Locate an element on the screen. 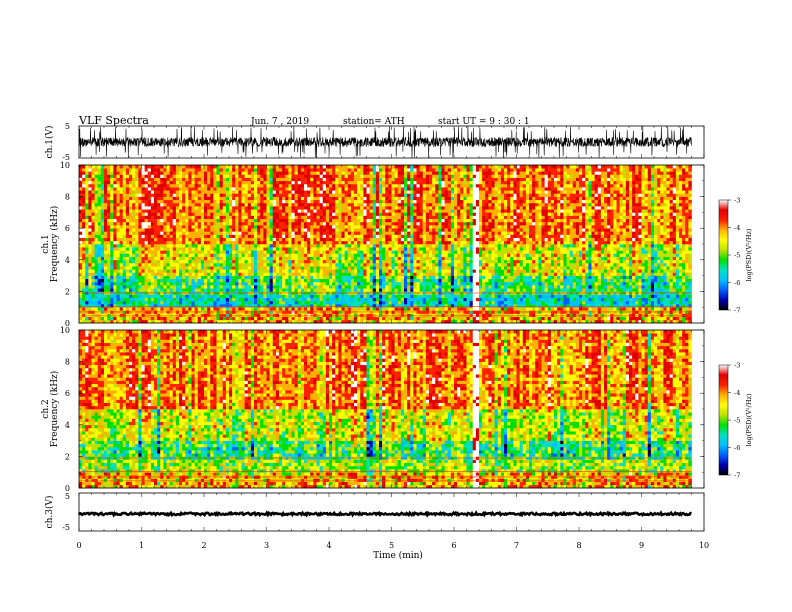 The width and height of the screenshot is (792, 612). ch1-ytick-top: 5 is located at coordinates (67, 126).